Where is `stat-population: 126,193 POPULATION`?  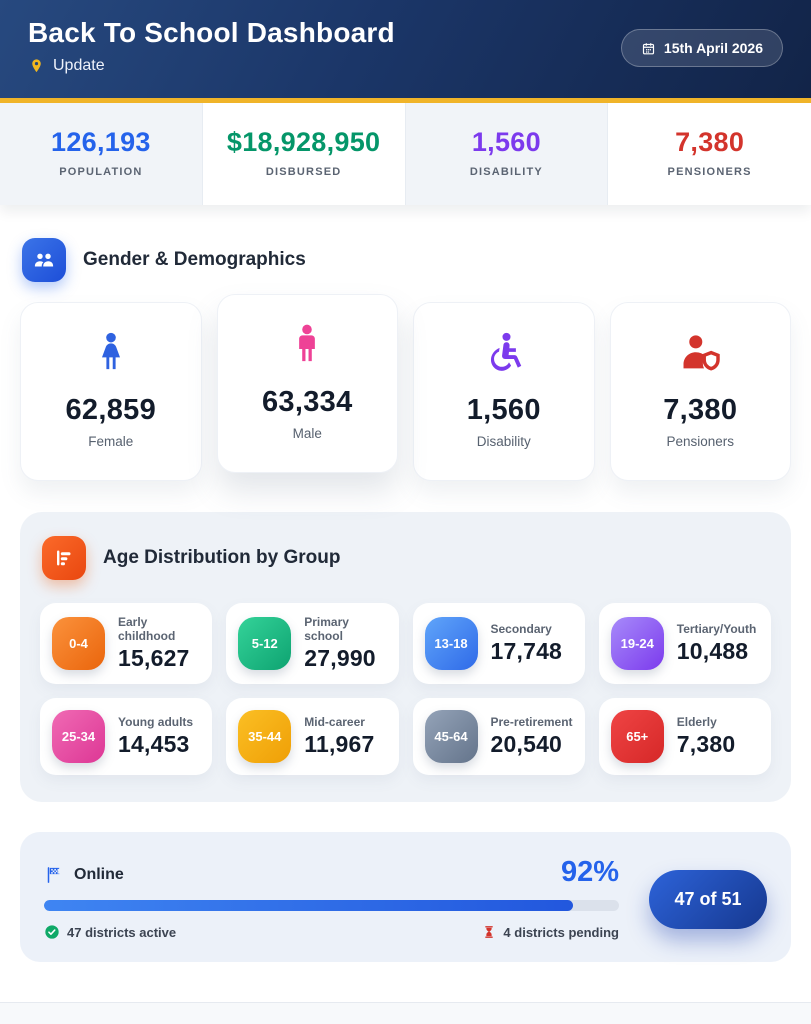
stat-population: 126,193 POPULATION is located at coordinates (101, 154).